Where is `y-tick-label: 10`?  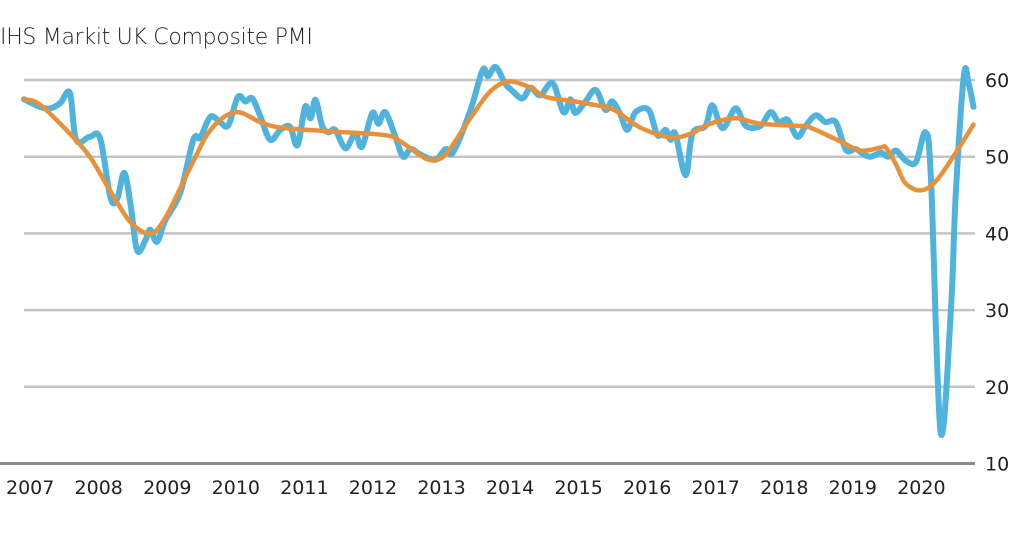 y-tick-label: 10 is located at coordinates (997, 465).